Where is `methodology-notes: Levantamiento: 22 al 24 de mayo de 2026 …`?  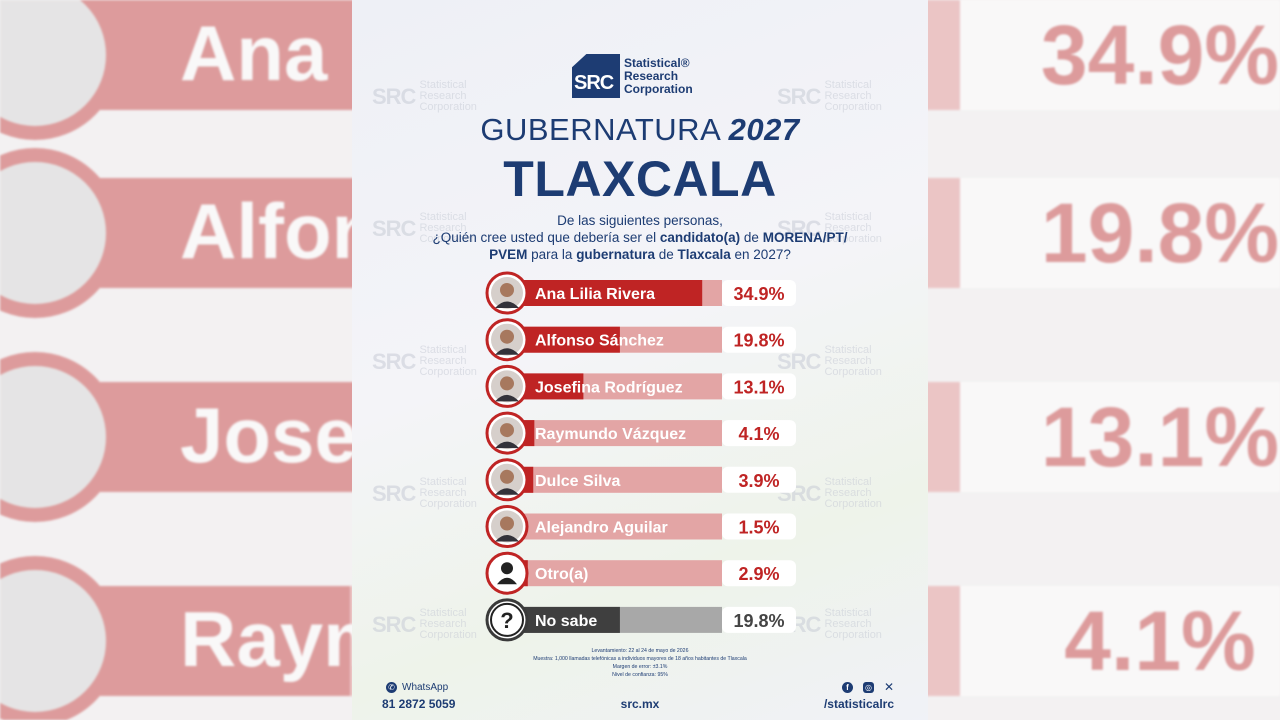
methodology-notes: Levantamiento: 22 al 24 de mayo de 2026 … is located at coordinates (640, 663).